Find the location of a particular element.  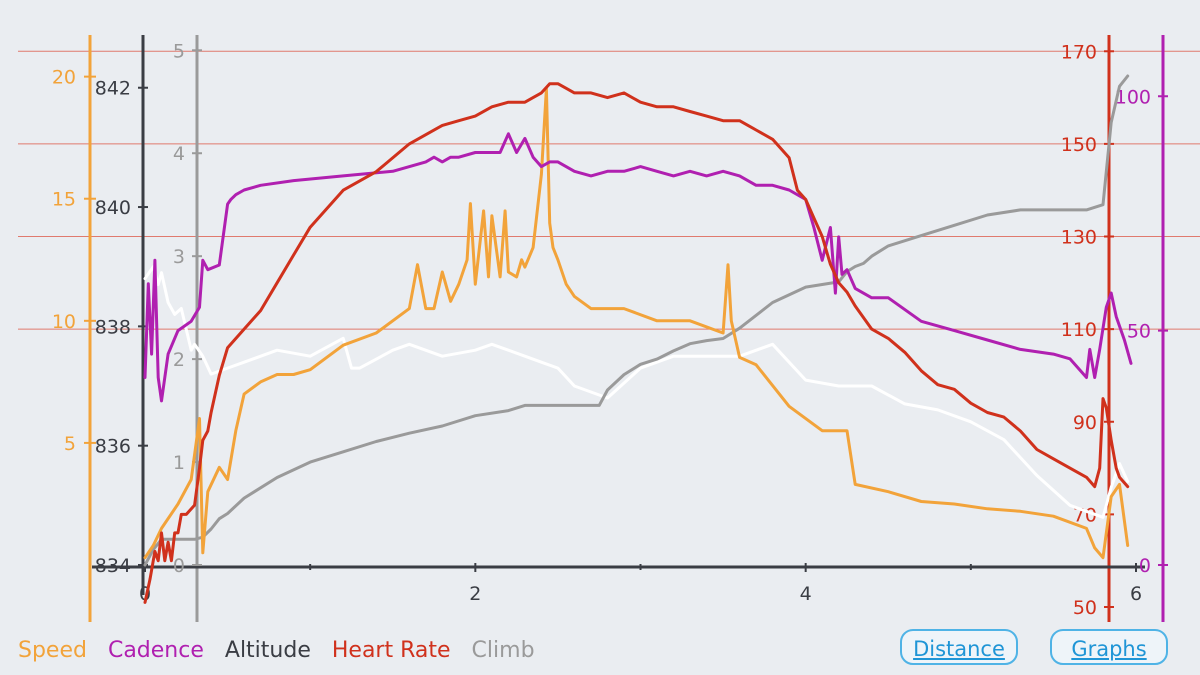

heart-rate-tick-label: 90 is located at coordinates (1085, 423).